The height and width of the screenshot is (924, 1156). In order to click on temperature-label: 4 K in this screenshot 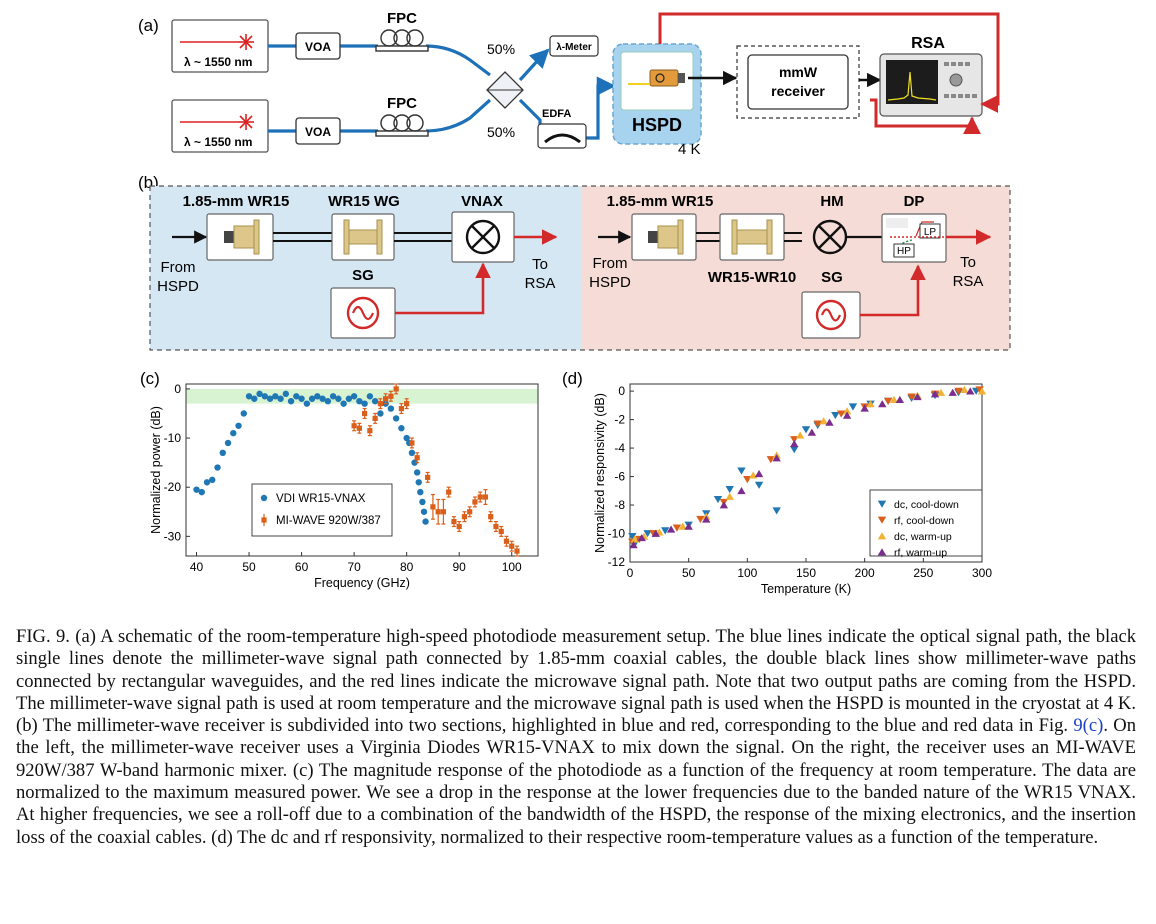, I will do `click(689, 149)`.